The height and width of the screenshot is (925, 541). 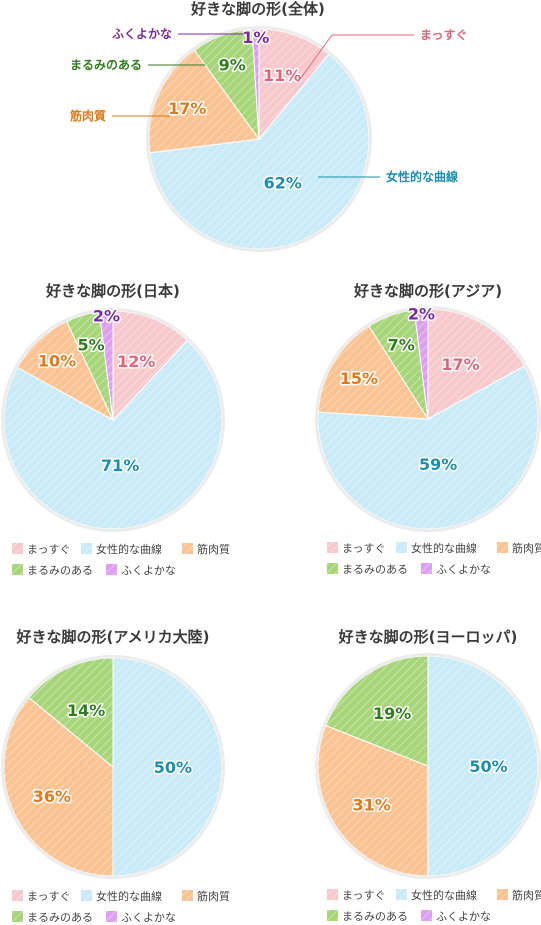 I want to click on callout-line-straight, so click(x=355, y=58).